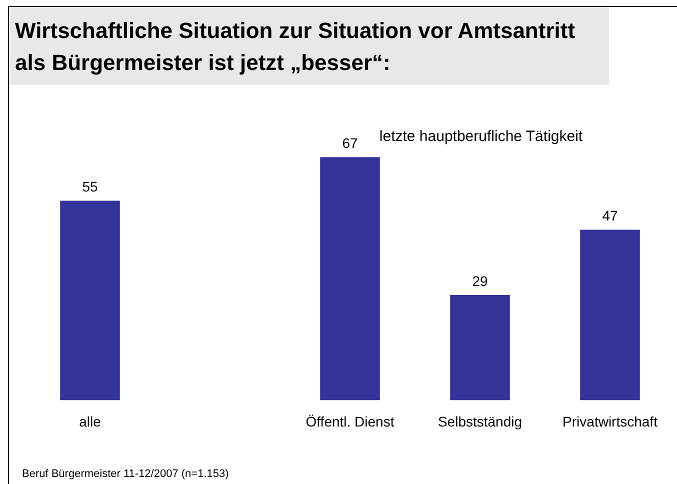 This screenshot has height=484, width=677. What do you see at coordinates (480, 421) in the screenshot?
I see `x-tick-label: Selbstständig` at bounding box center [480, 421].